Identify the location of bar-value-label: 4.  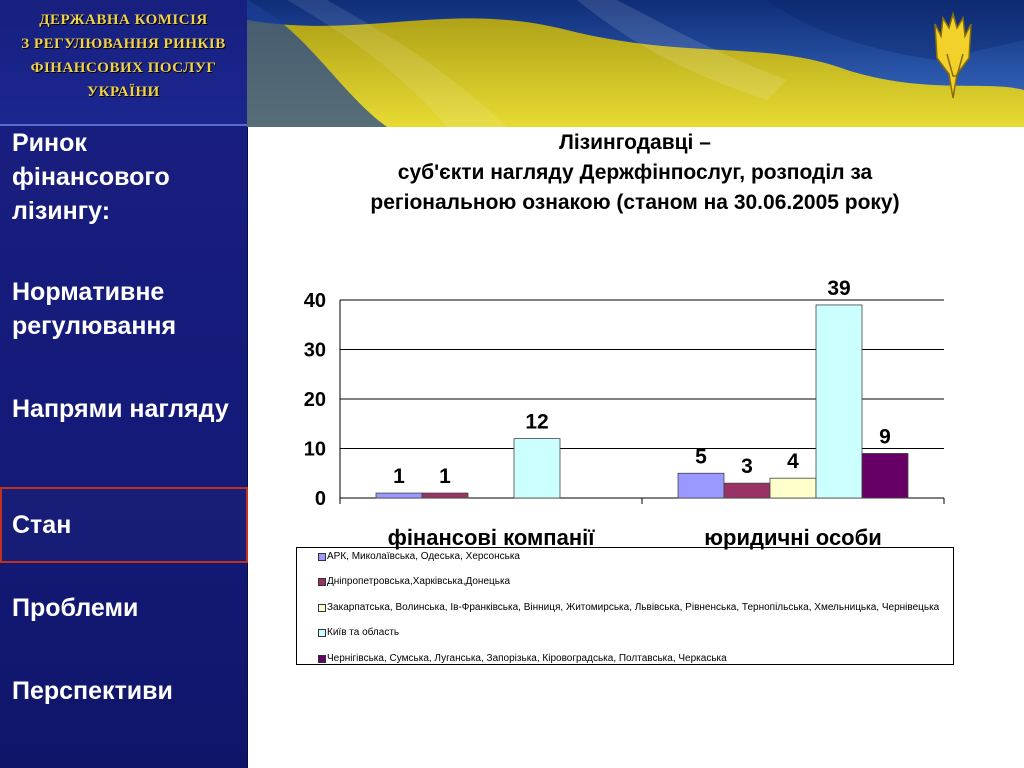
(793, 461).